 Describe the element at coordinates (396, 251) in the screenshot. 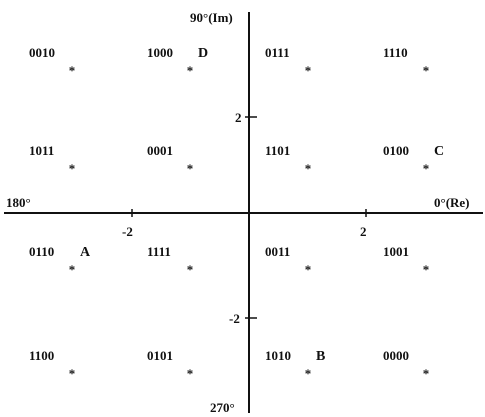

I see `point-code-label: 1001` at that location.